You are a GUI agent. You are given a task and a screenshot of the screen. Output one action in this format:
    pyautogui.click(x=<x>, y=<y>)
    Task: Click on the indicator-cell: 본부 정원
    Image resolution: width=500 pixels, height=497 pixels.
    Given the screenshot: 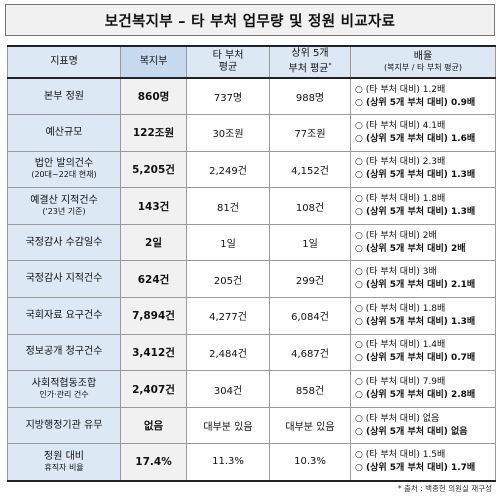 What is the action you would take?
    pyautogui.click(x=64, y=96)
    